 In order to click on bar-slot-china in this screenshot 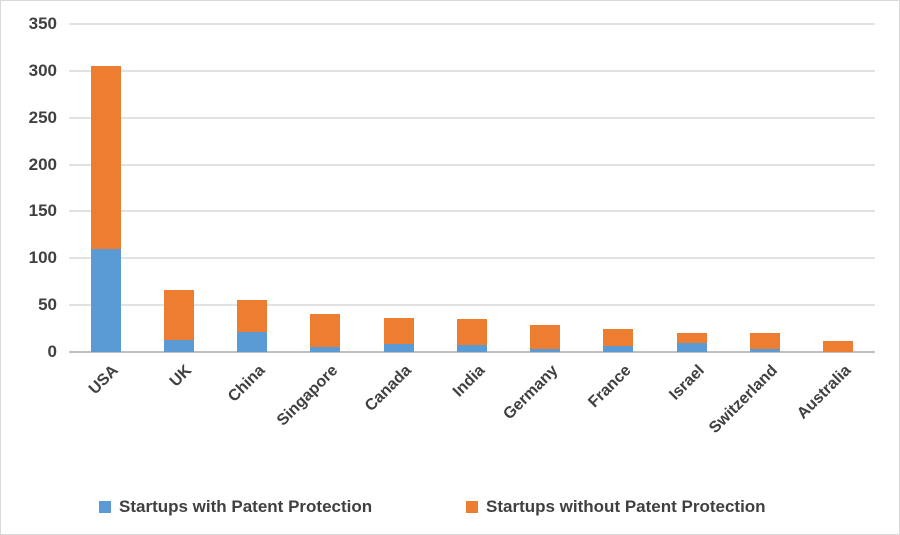, I will do `click(252, 188)`.